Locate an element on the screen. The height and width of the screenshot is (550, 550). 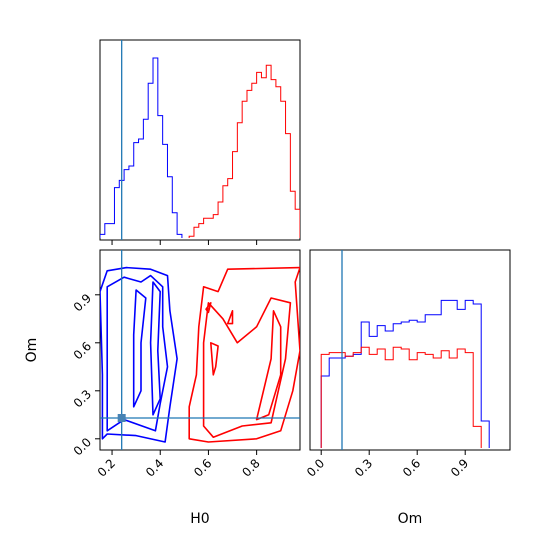
contour-x-tick-label: 0.6 is located at coordinates (202, 467).